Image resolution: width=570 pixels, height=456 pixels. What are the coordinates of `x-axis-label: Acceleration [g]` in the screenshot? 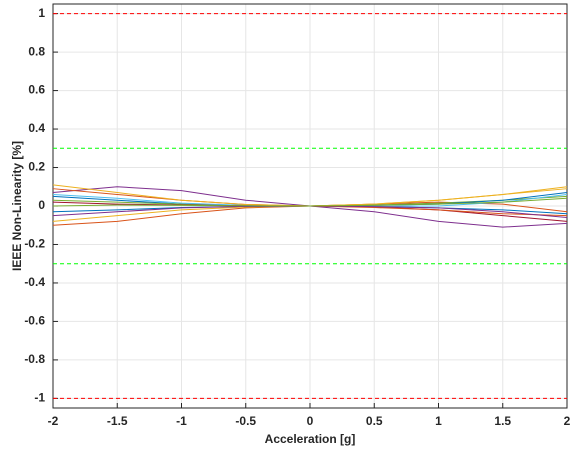 It's located at (310, 439).